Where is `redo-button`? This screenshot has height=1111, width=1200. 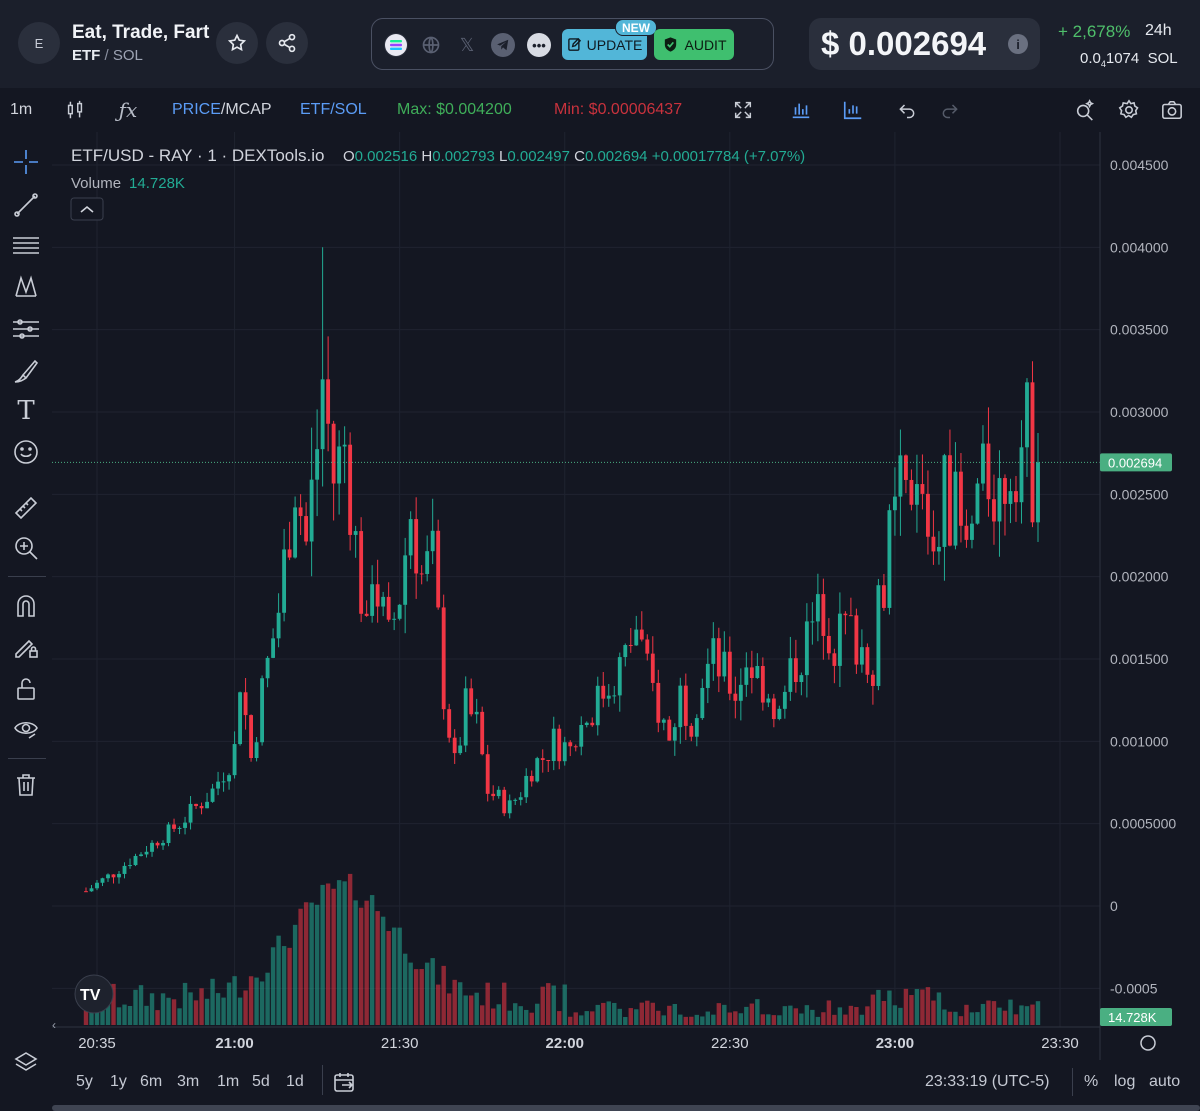 redo-button is located at coordinates (950, 110).